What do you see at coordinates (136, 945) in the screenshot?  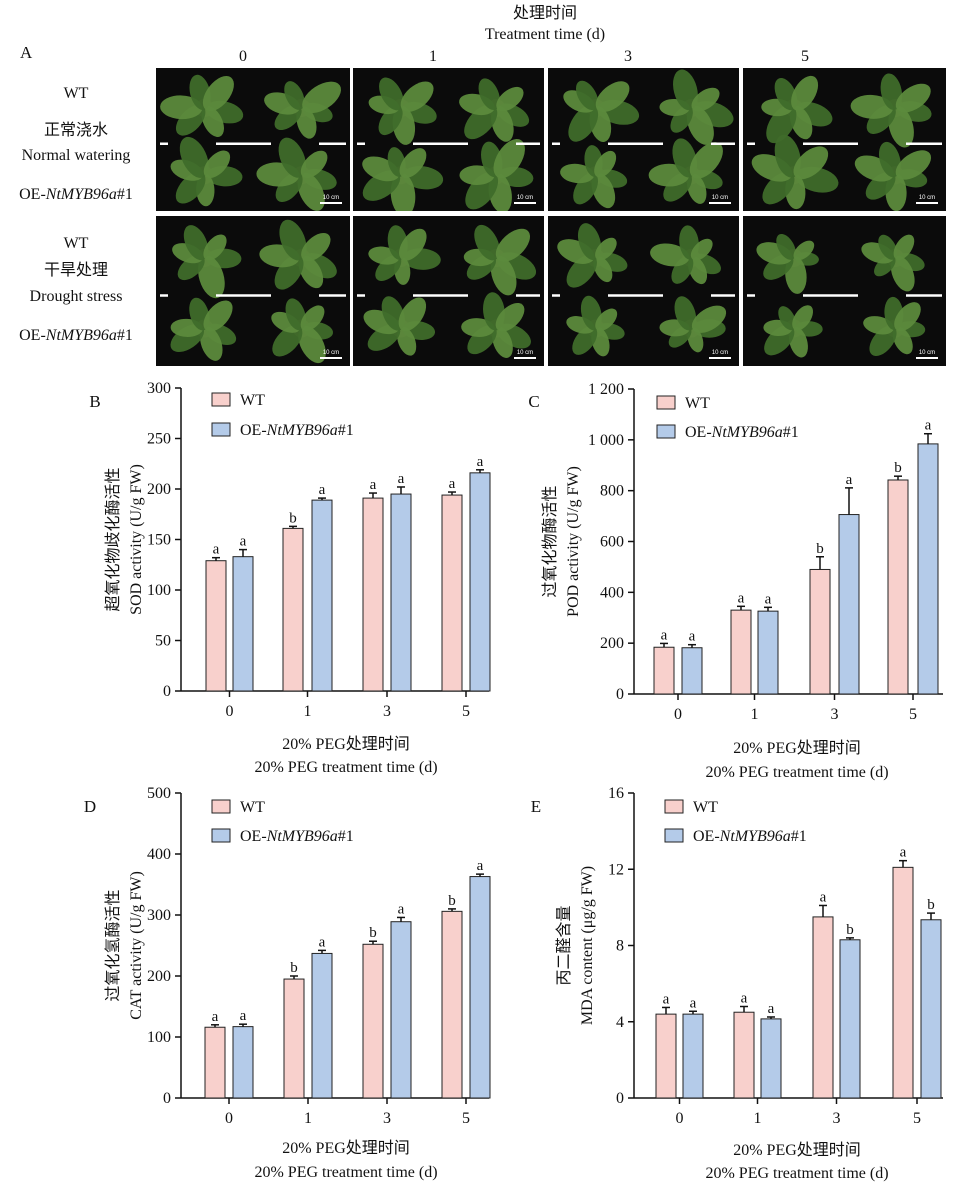 I see `y-axis-label-en: CAT activity (U/g FW)` at bounding box center [136, 945].